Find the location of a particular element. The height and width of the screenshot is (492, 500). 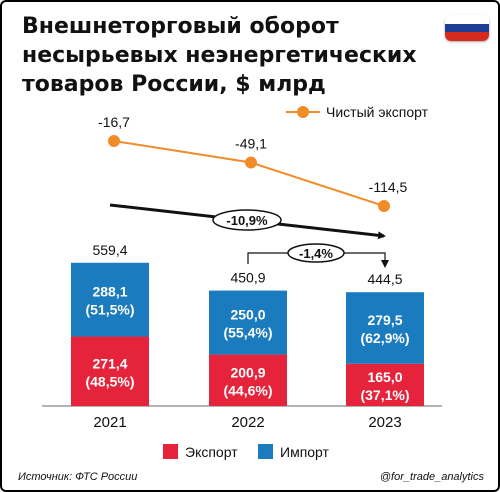

bar-export-2021 is located at coordinates (110, 371).